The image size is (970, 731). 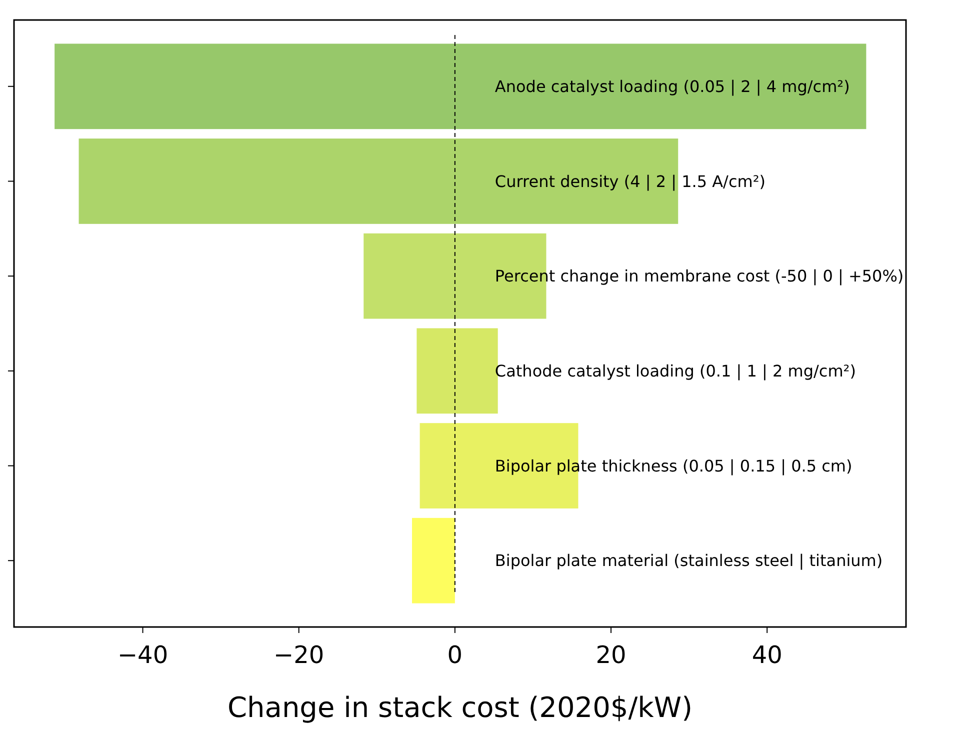 What do you see at coordinates (611, 655) in the screenshot?
I see `x-tick-label: 20` at bounding box center [611, 655].